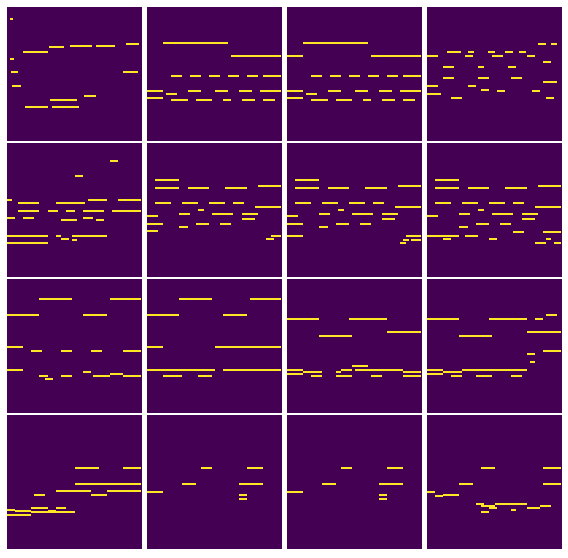 Image resolution: width=568 pixels, height=558 pixels. Describe the element at coordinates (74, 74) in the screenshot. I see `piano-roll-panel-r1c1` at that location.